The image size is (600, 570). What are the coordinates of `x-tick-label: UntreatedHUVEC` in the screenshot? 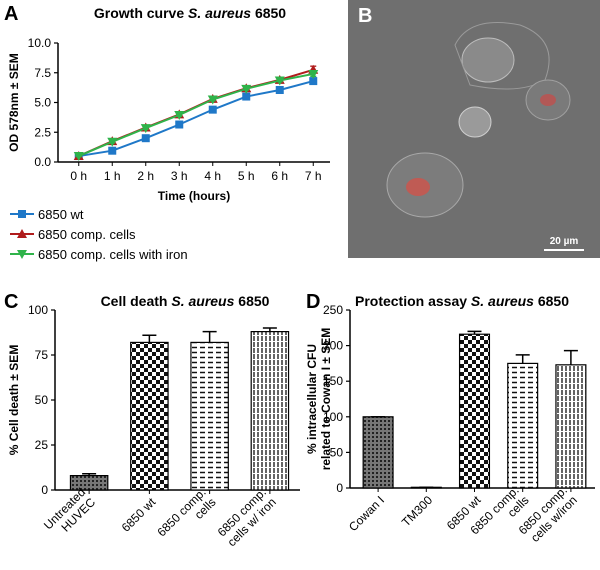 It's located at (69, 513).